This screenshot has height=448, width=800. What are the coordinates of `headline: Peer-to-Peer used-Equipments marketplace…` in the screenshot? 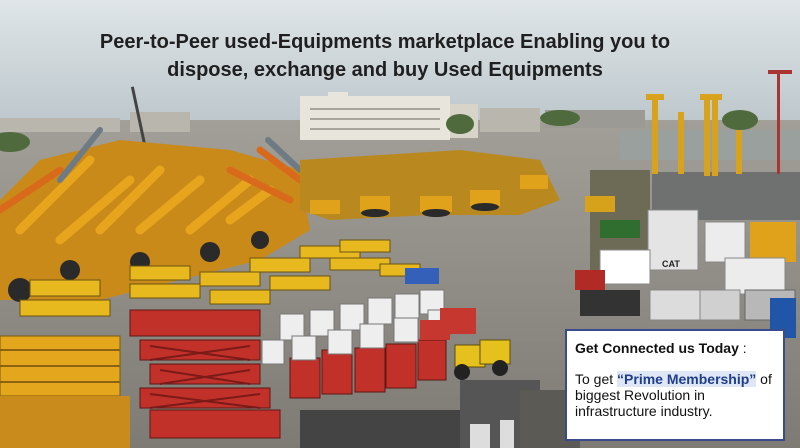 It's located at (385, 56).